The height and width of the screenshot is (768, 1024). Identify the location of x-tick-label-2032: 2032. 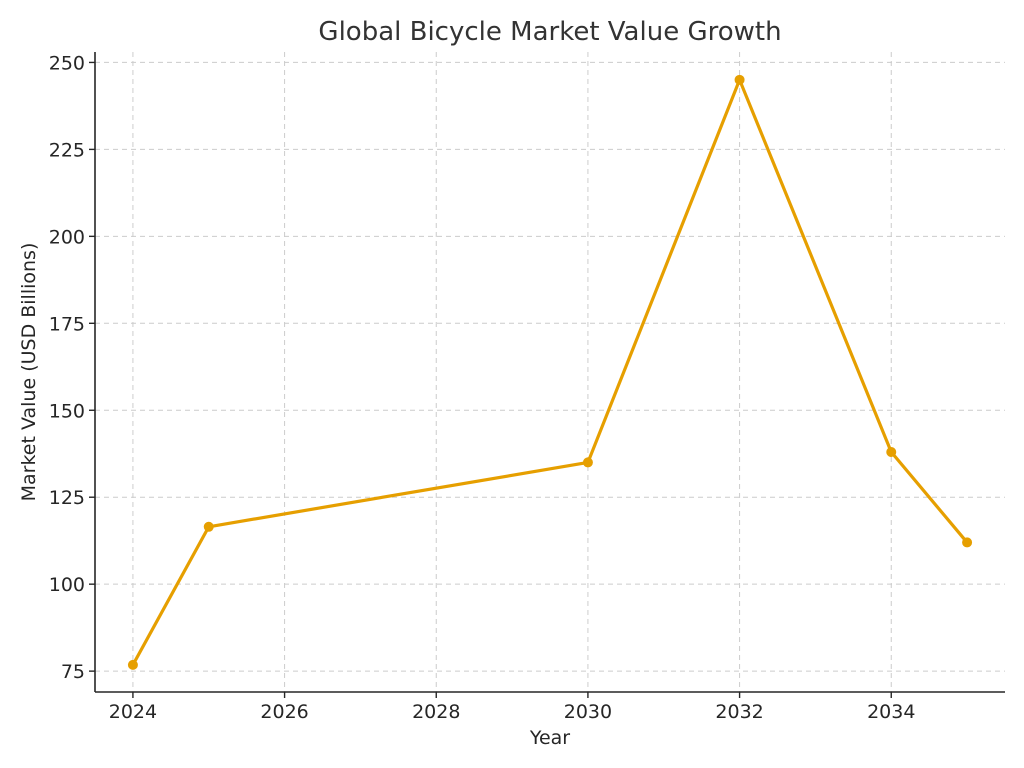
(739, 712).